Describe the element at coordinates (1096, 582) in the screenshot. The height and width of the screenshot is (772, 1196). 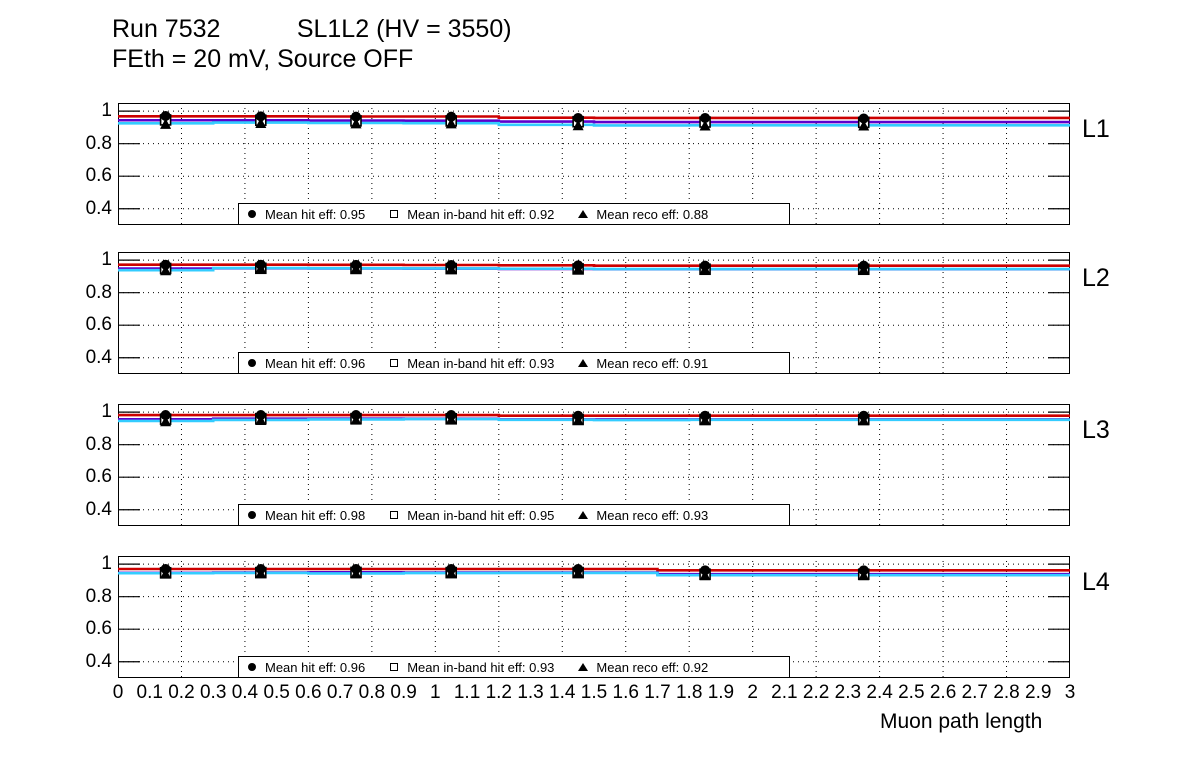
I see `panel-label-l4: L4` at that location.